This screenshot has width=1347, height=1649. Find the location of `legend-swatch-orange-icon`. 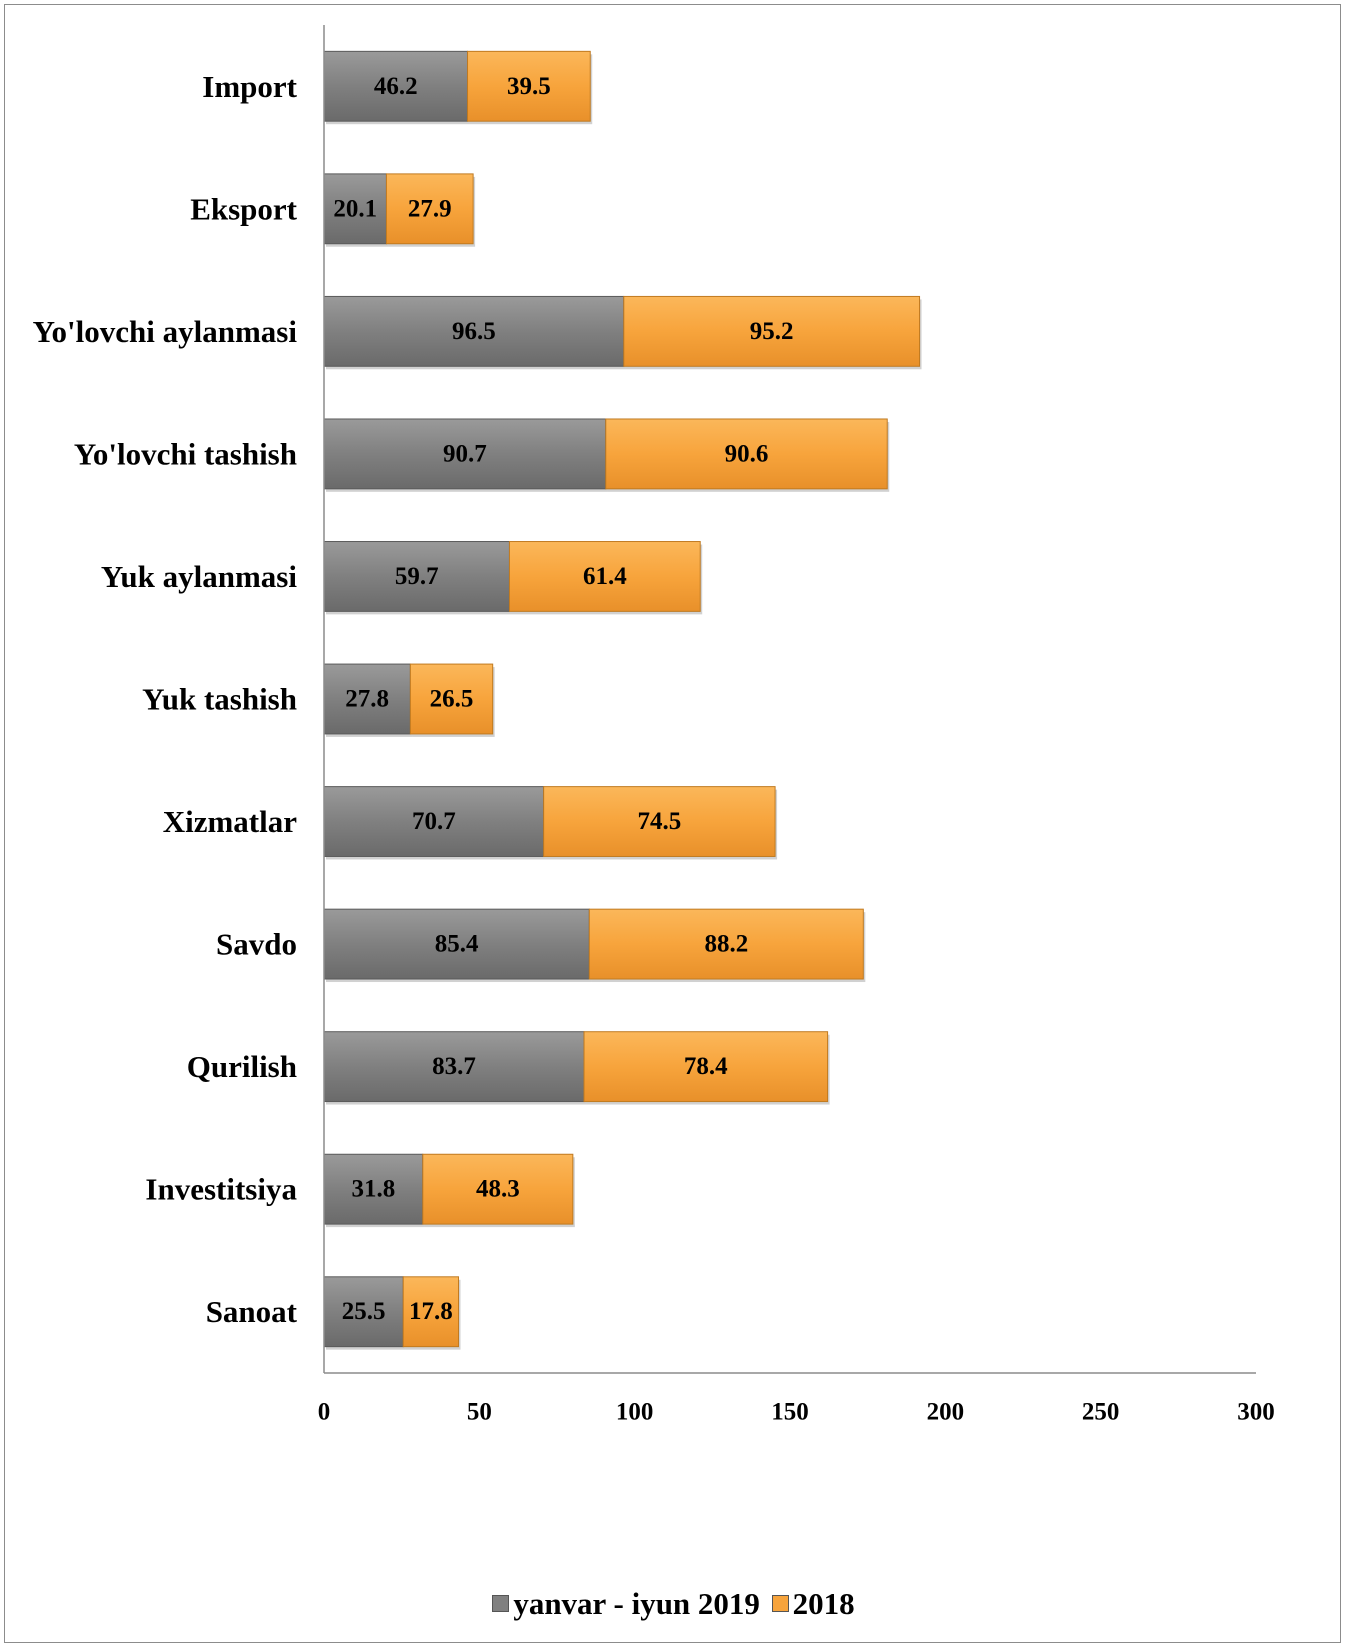

legend-swatch-orange-icon is located at coordinates (780, 1603).